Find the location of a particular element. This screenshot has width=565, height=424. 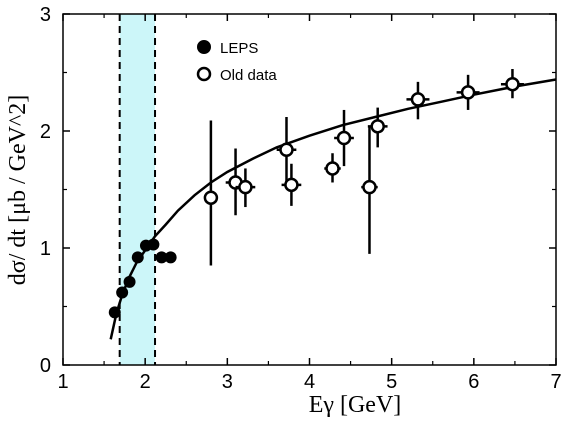

y-tick-label: 0 is located at coordinates (45, 366).